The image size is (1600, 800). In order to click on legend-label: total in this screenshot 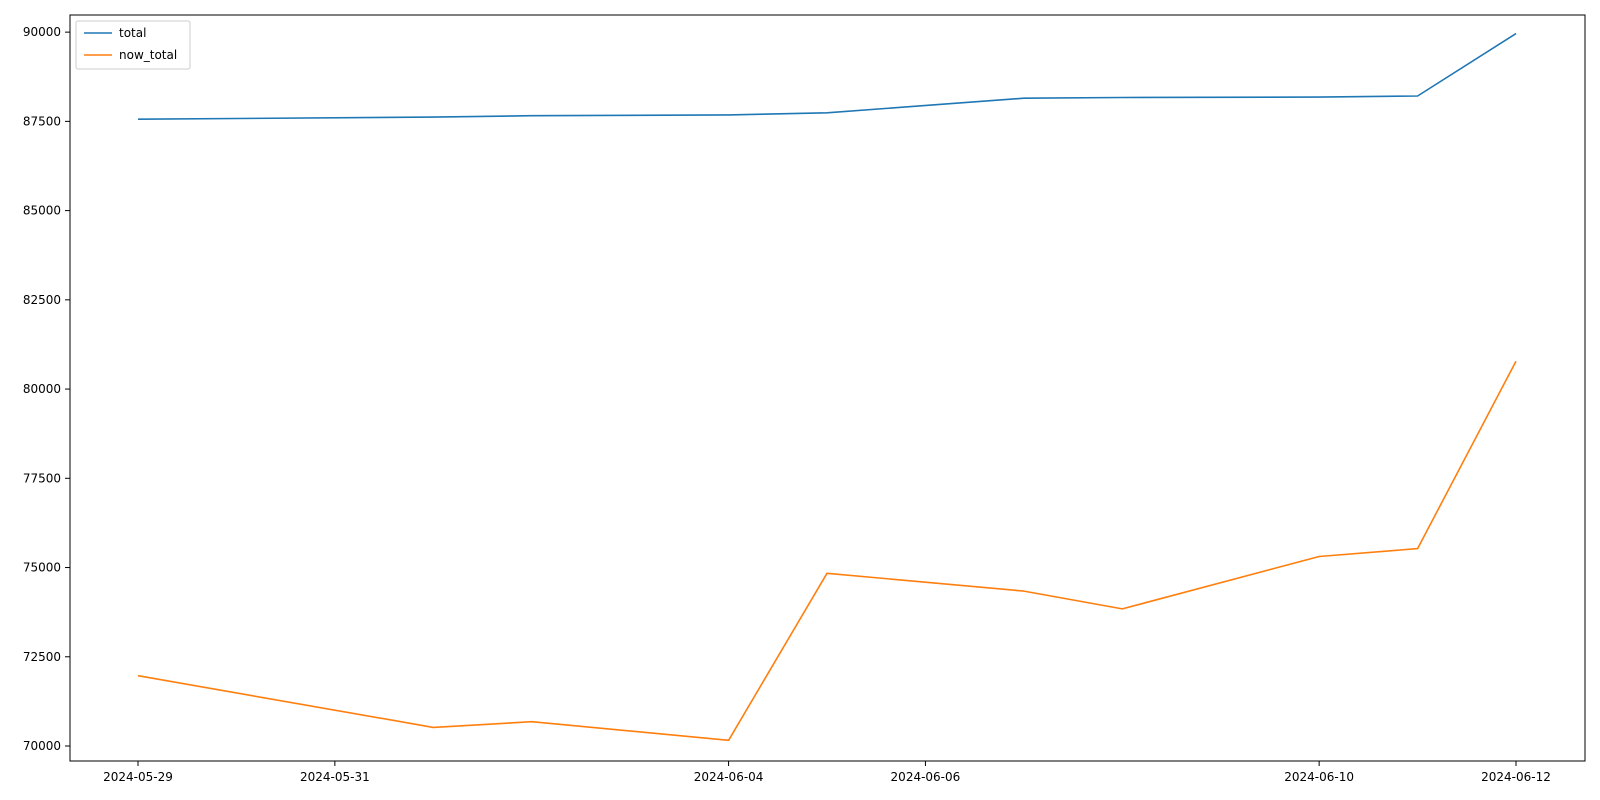, I will do `click(132, 33)`.